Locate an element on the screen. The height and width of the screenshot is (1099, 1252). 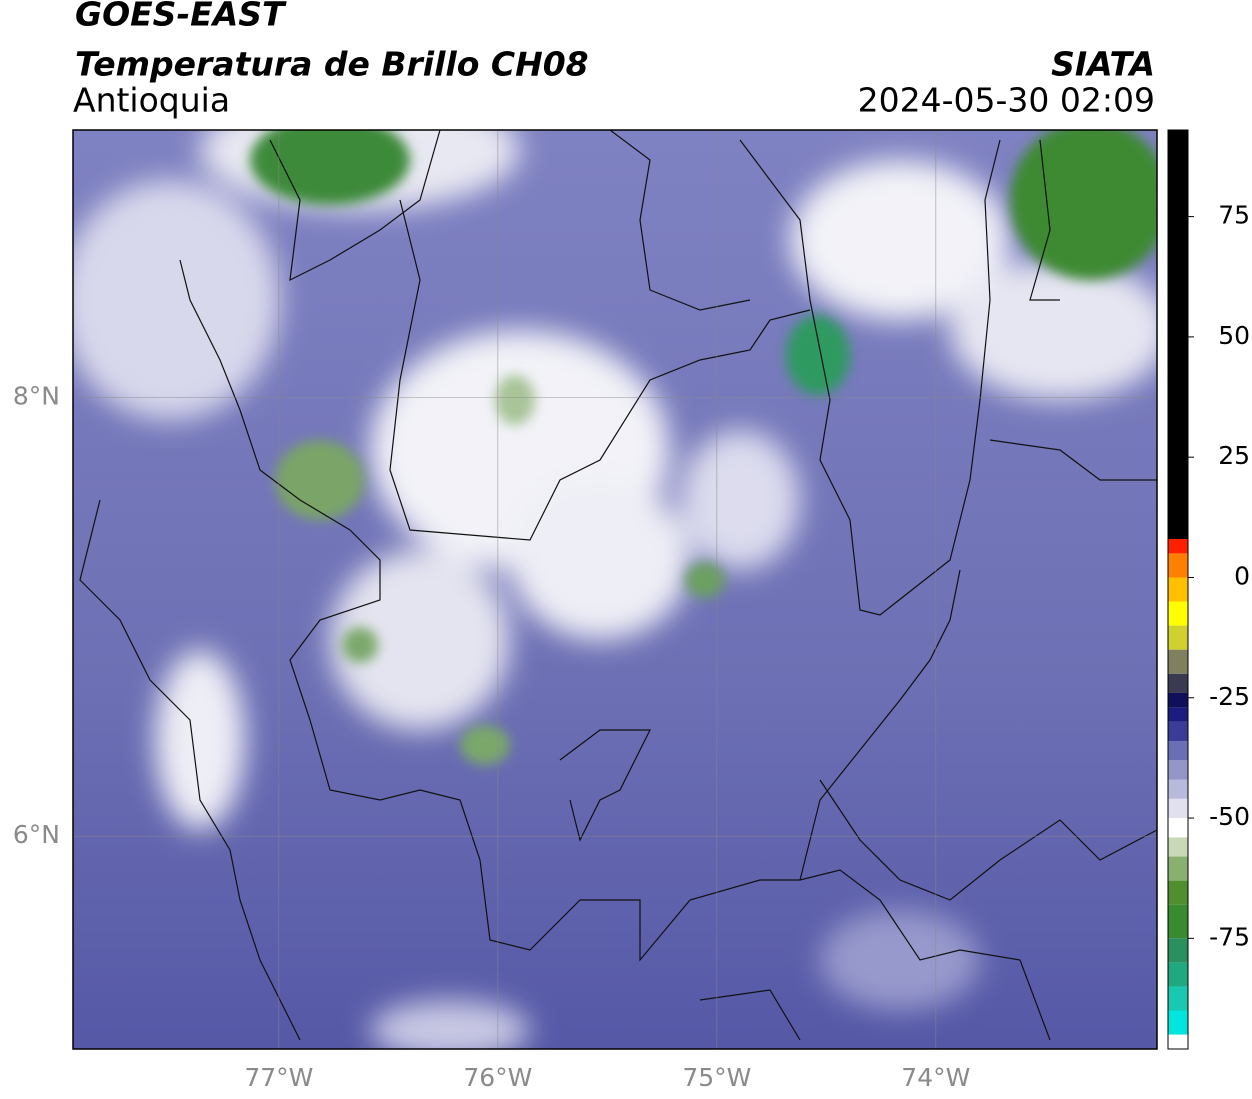
agency-label: SIATA is located at coordinates (1103, 64).